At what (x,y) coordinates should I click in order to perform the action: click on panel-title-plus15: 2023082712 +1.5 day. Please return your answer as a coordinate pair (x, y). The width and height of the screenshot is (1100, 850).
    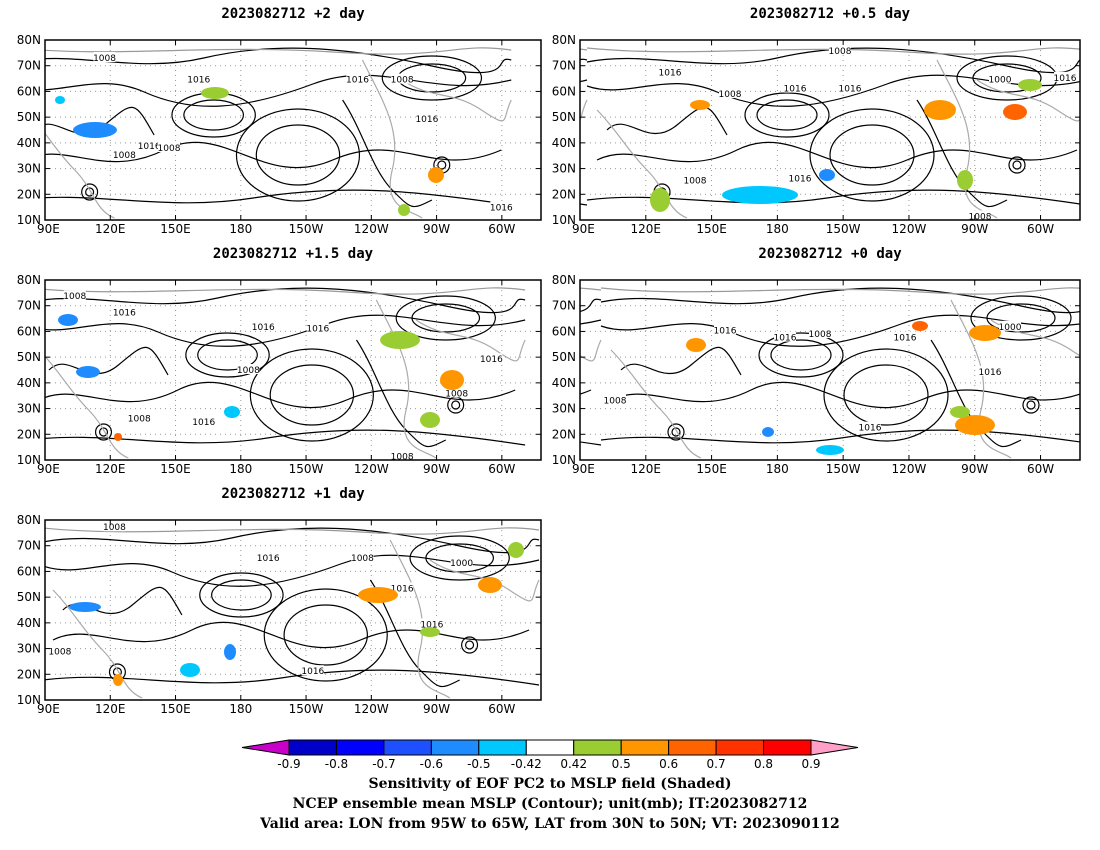
    Looking at the image, I should click on (293, 254).